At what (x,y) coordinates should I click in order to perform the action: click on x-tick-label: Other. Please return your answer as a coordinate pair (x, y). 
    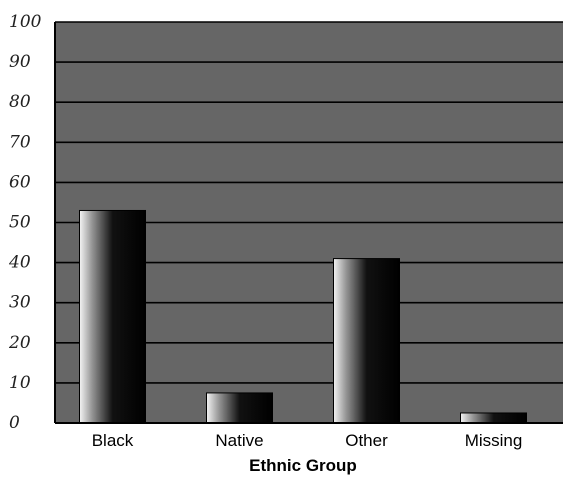
    Looking at the image, I should click on (366, 440).